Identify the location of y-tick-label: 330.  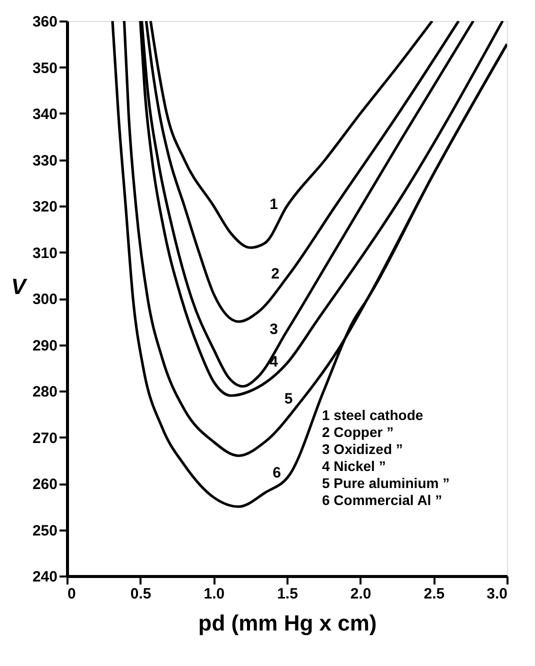
(45, 161).